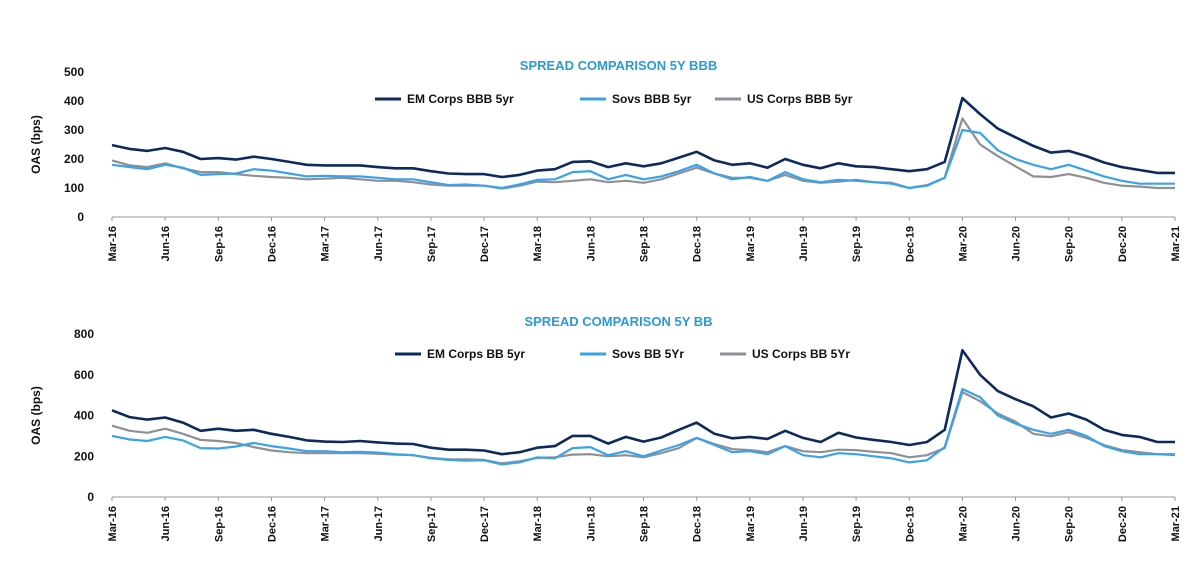 This screenshot has height=570, width=1200. Describe the element at coordinates (476, 354) in the screenshot. I see `legend-label: EM Corps BB 5yr` at that location.